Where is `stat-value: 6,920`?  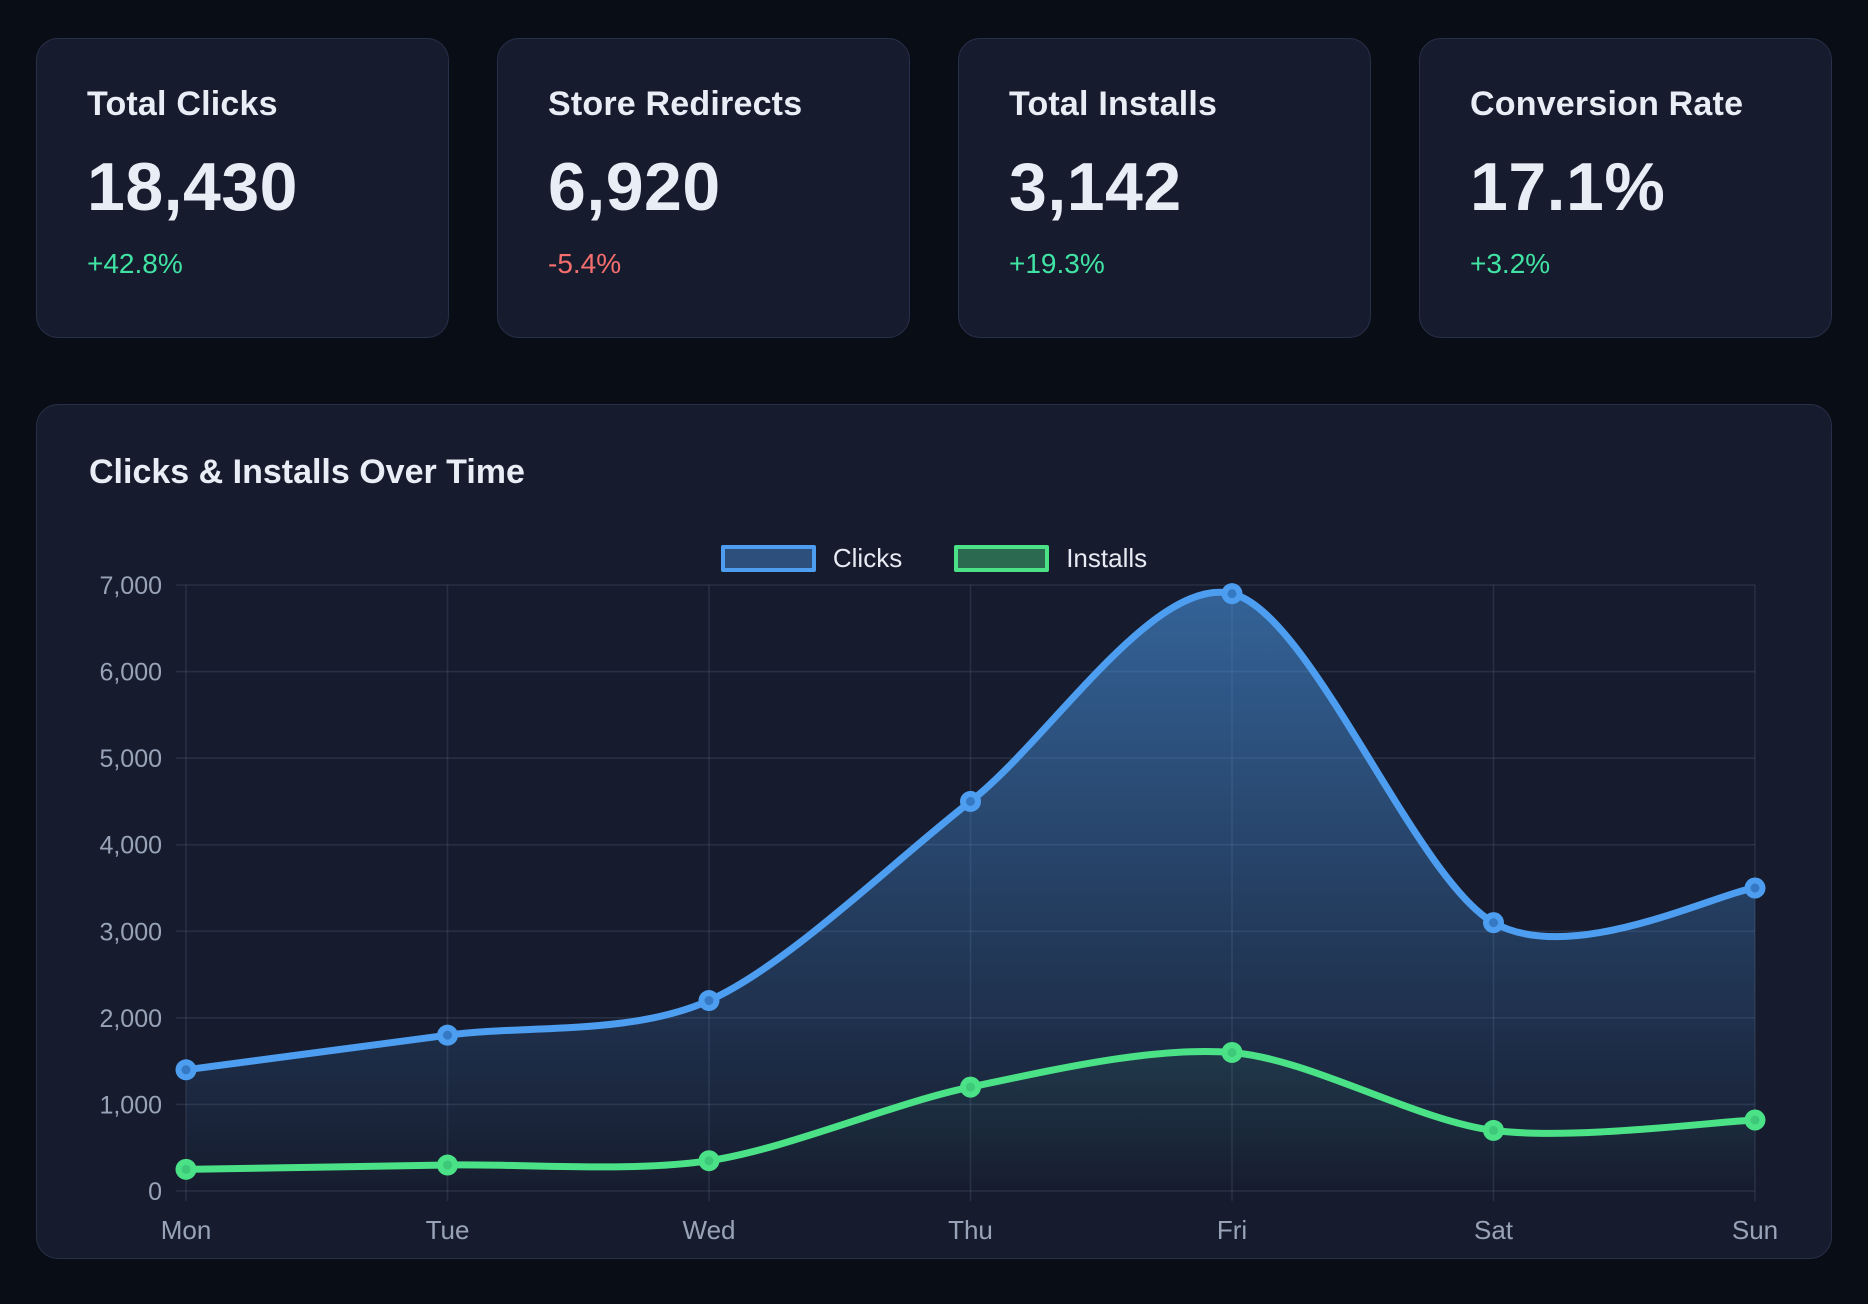 stat-value: 6,920 is located at coordinates (634, 187).